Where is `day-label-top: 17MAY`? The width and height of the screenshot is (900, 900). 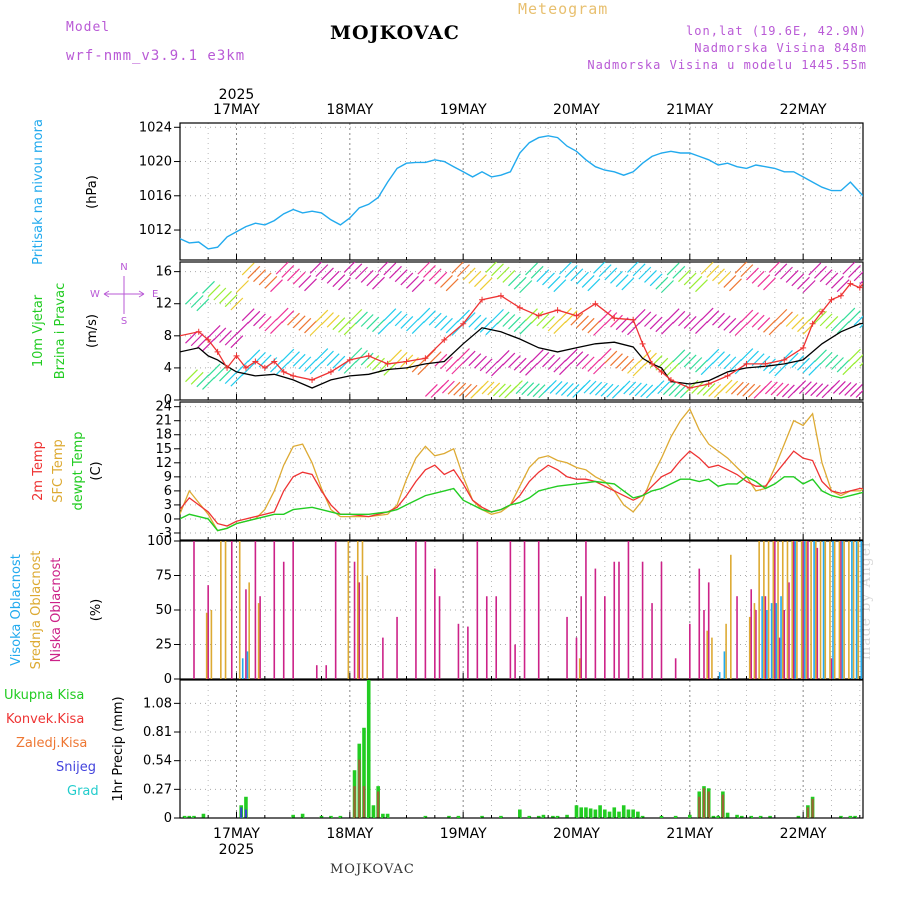 day-label-top: 17MAY is located at coordinates (236, 110).